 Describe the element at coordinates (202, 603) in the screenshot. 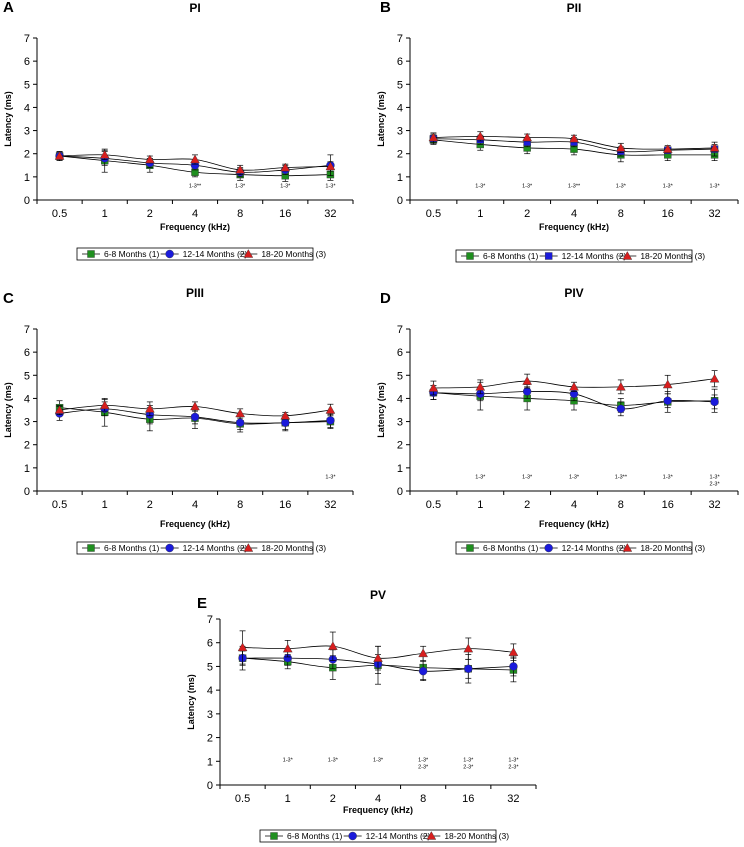

I see `panel-letter: E` at that location.